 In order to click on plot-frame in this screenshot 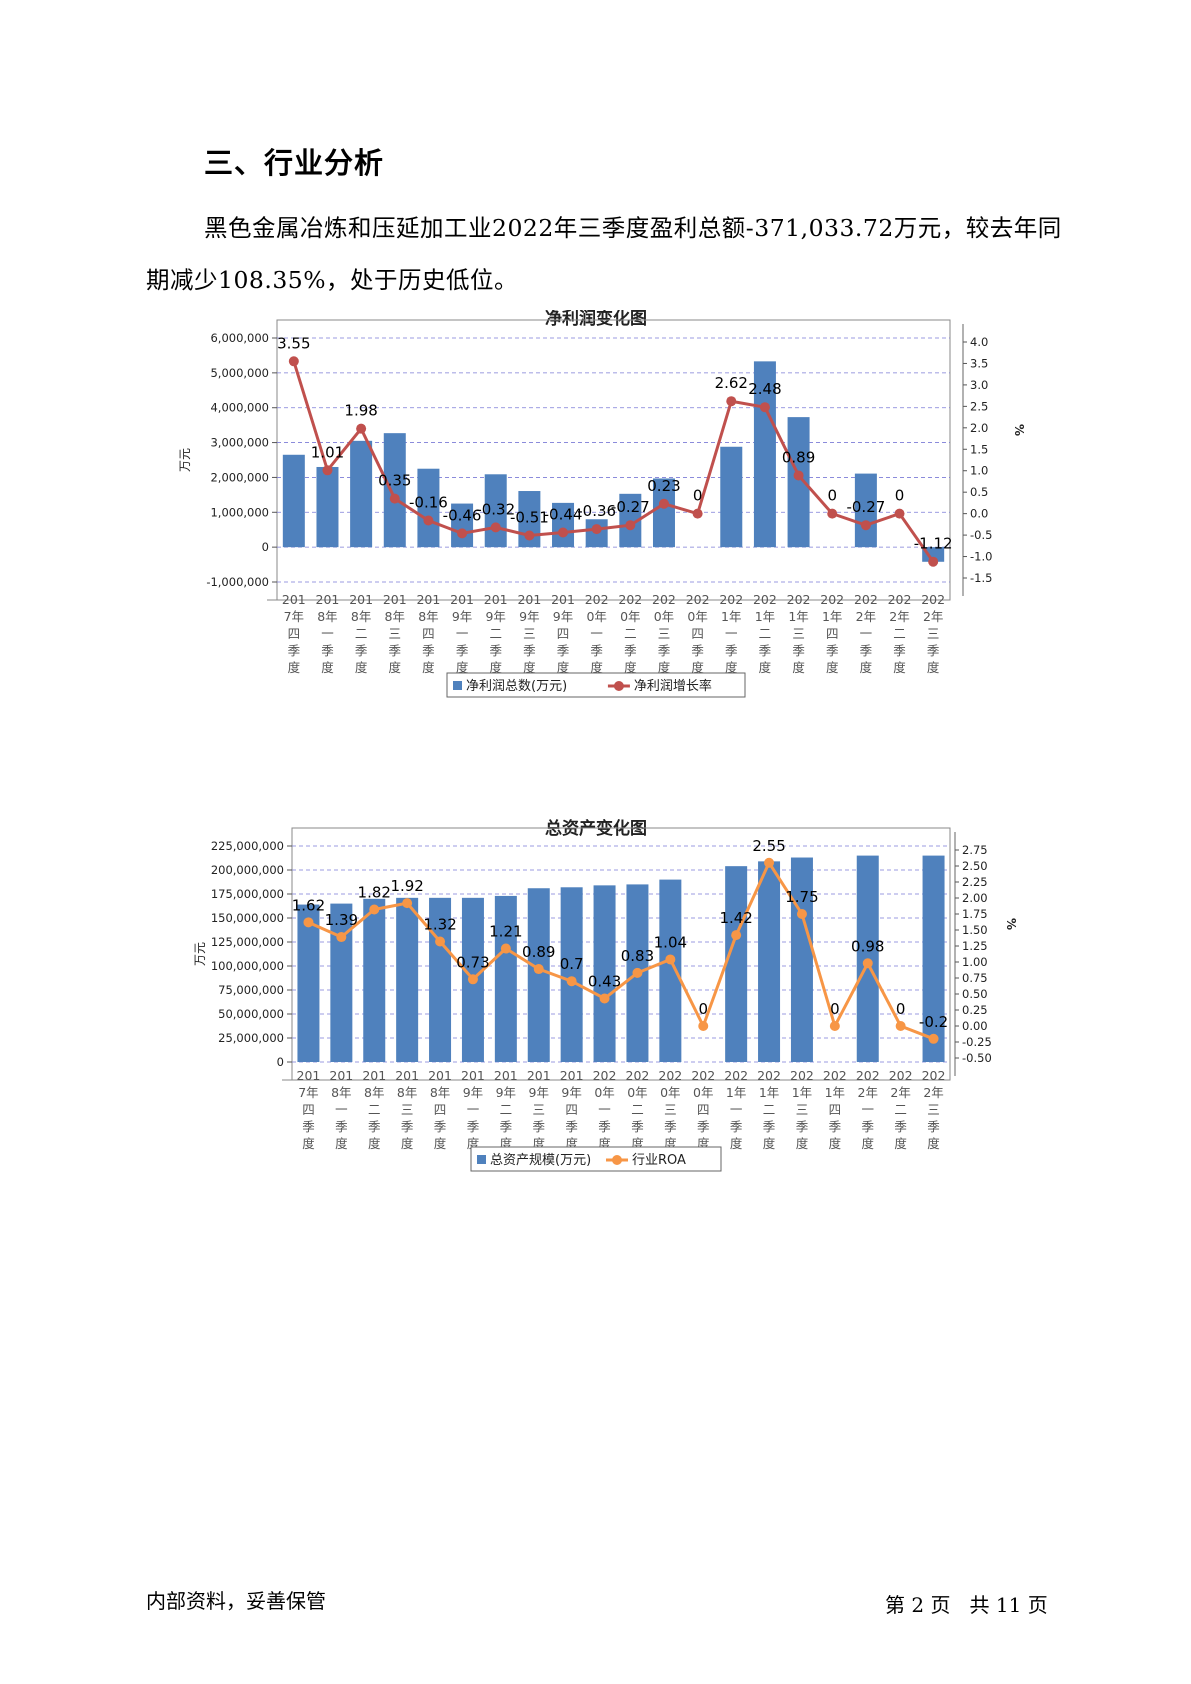, I will do `click(613, 460)`.